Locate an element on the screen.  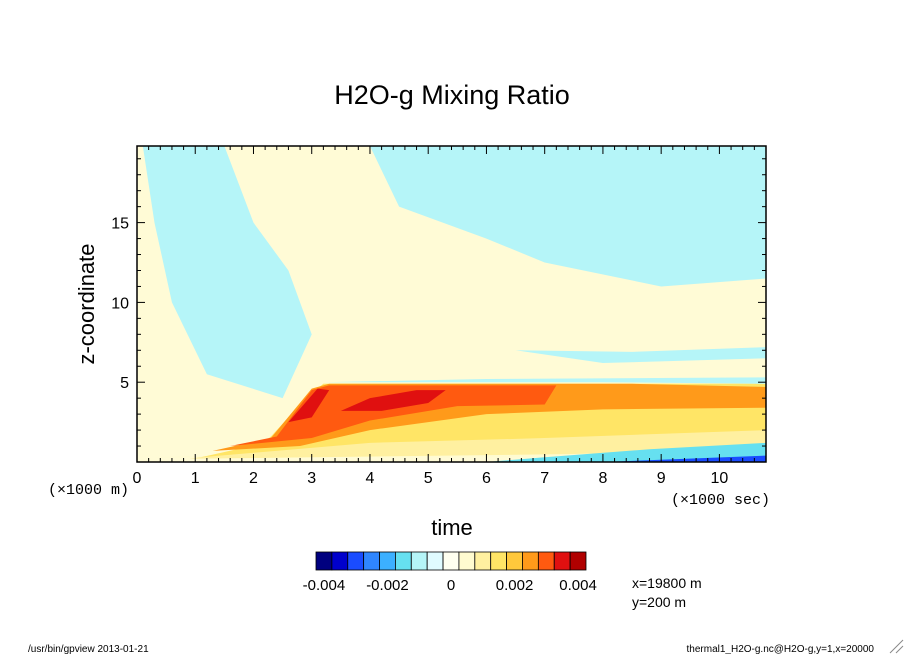
colorbar-tick-label: -0.002 is located at coordinates (387, 585).